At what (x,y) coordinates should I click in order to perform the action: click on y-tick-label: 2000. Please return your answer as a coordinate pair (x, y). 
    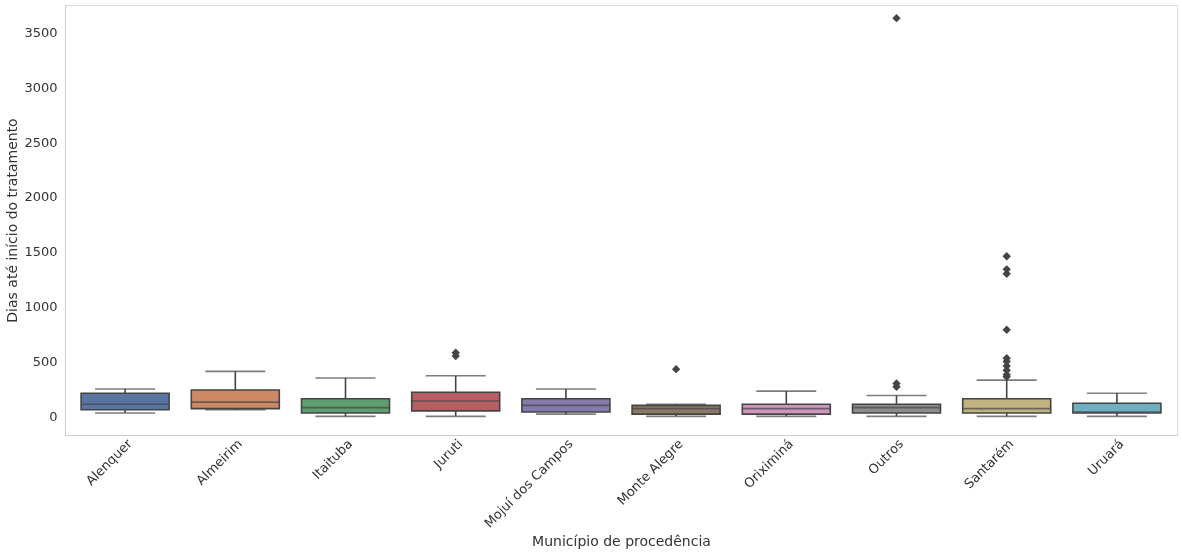
    Looking at the image, I should click on (41, 197).